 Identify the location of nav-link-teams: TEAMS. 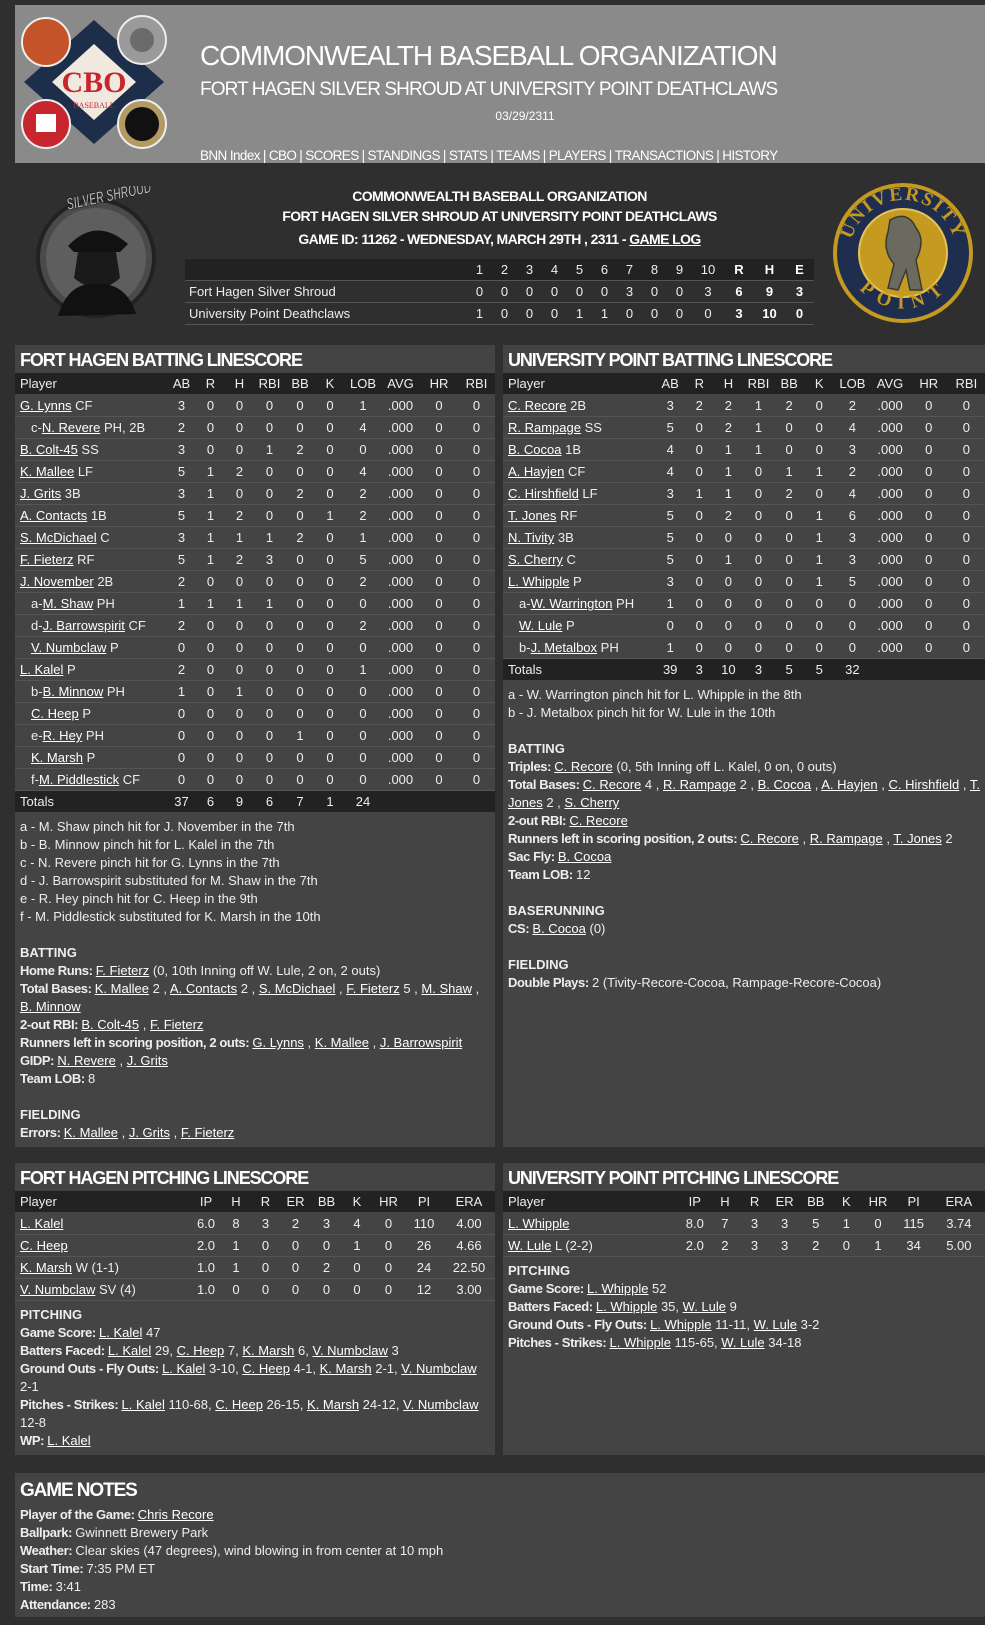
(518, 155).